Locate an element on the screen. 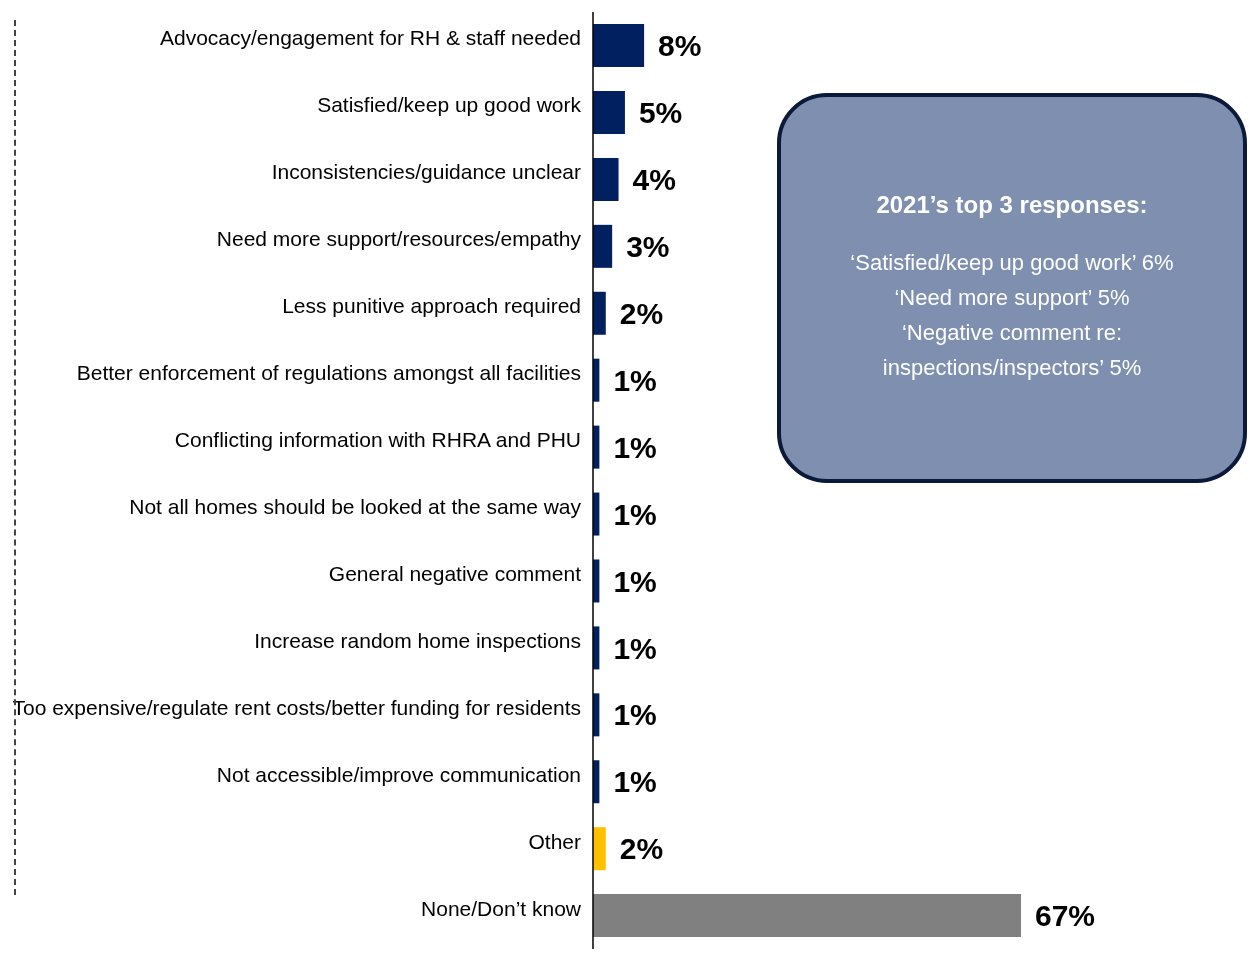  y-tick-label: Inconsistencies/guidance unclear is located at coordinates (426, 172).